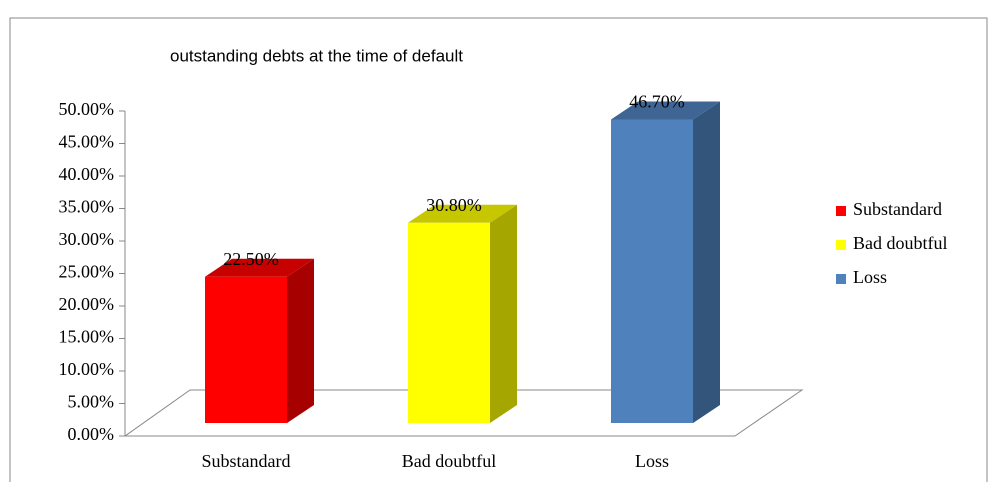 This screenshot has height=482, width=990. I want to click on floor, so click(463, 413).